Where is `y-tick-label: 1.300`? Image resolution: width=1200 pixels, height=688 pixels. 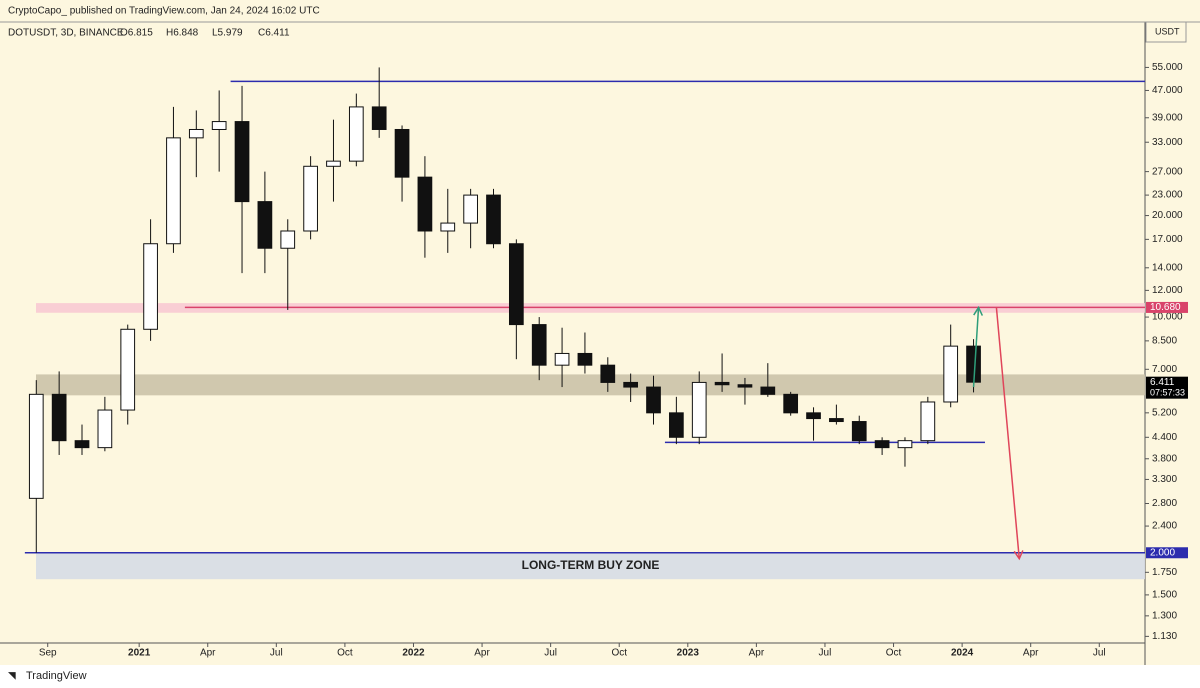 y-tick-label: 1.300 is located at coordinates (1164, 615).